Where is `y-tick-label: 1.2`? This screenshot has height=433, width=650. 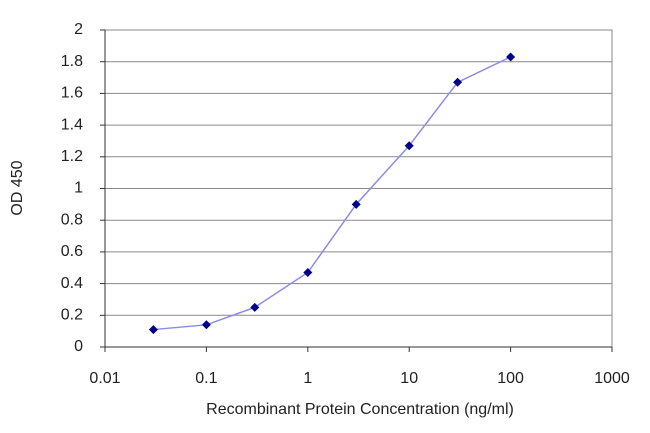 y-tick-label: 1.2 is located at coordinates (72, 156).